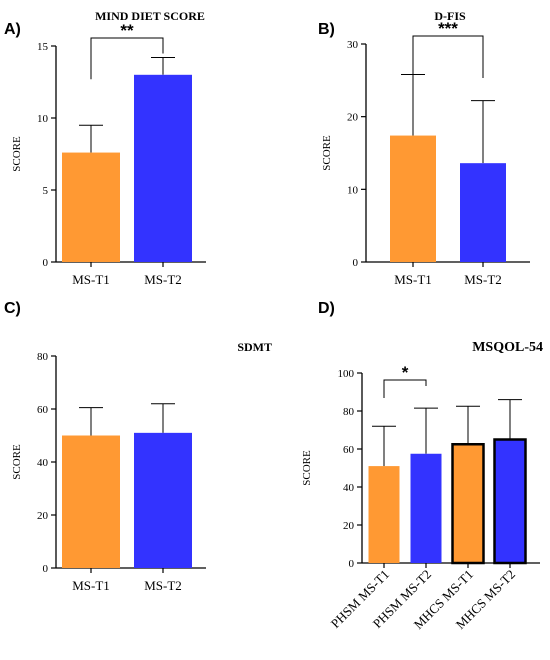 Image resolution: width=550 pixels, height=660 pixels. What do you see at coordinates (254, 347) in the screenshot?
I see `chart-title: SDMT` at bounding box center [254, 347].